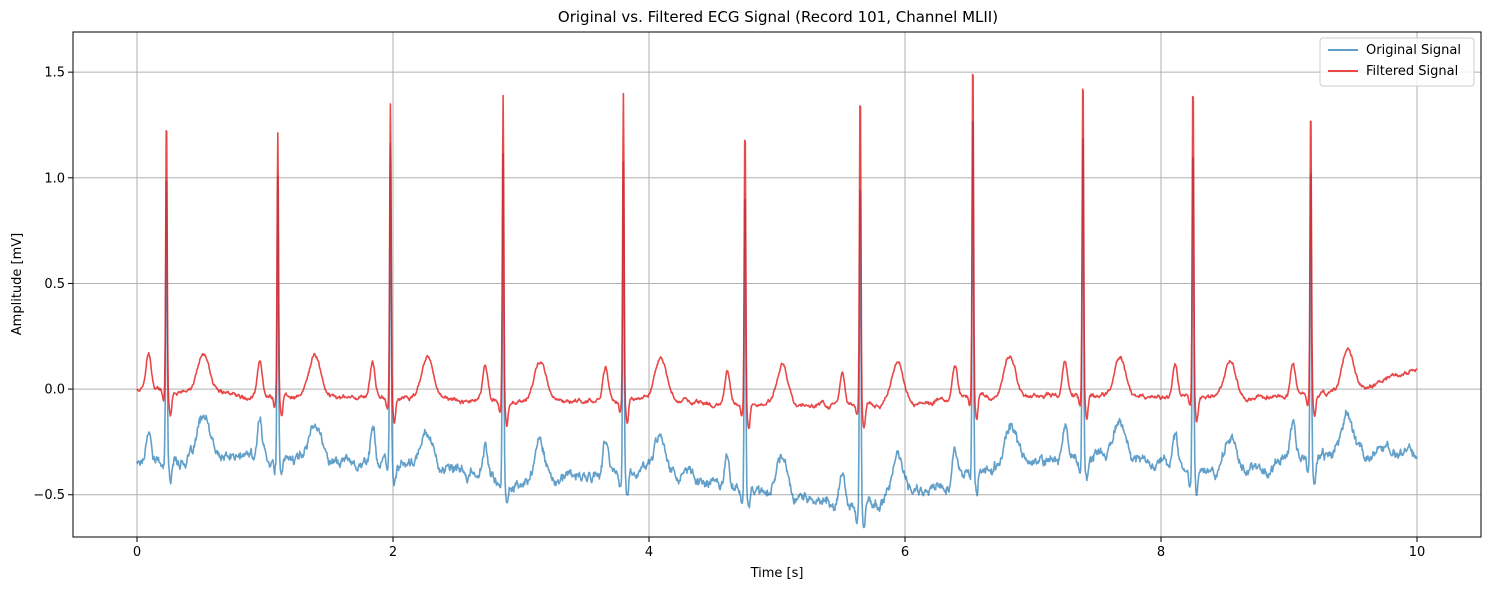 The width and height of the screenshot is (1489, 590). Describe the element at coordinates (1161, 552) in the screenshot. I see `x-tick-label: 8` at that location.